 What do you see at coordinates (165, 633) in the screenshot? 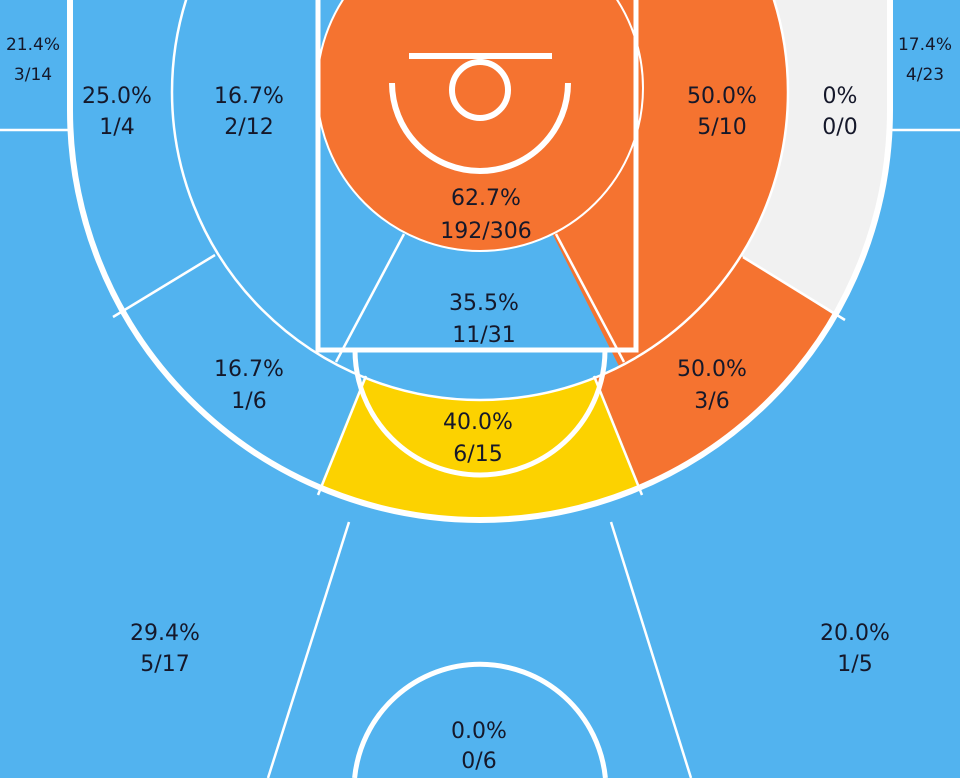
I see `left-wing-three-pct: 29.4%` at bounding box center [165, 633].